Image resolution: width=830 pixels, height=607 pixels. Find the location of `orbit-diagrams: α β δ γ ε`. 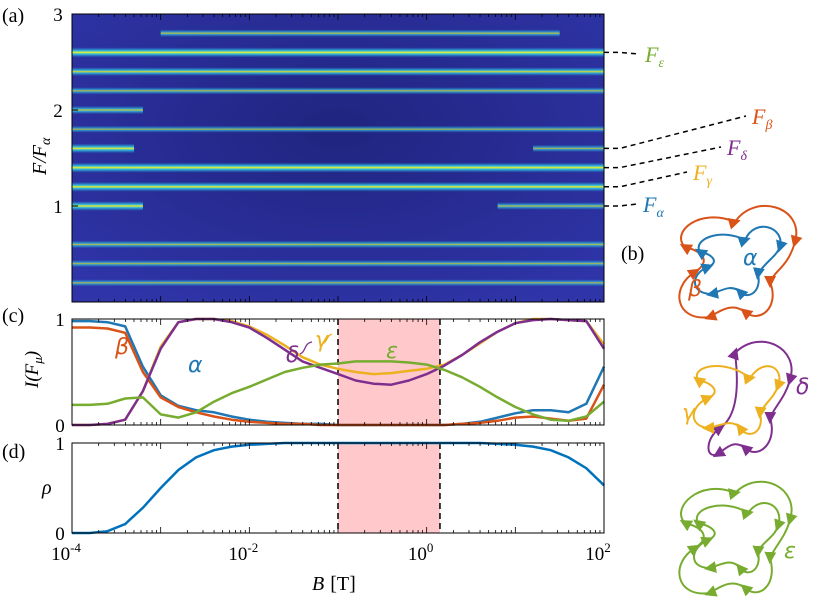

orbit-diagrams: α β δ γ ε is located at coordinates (744, 399).